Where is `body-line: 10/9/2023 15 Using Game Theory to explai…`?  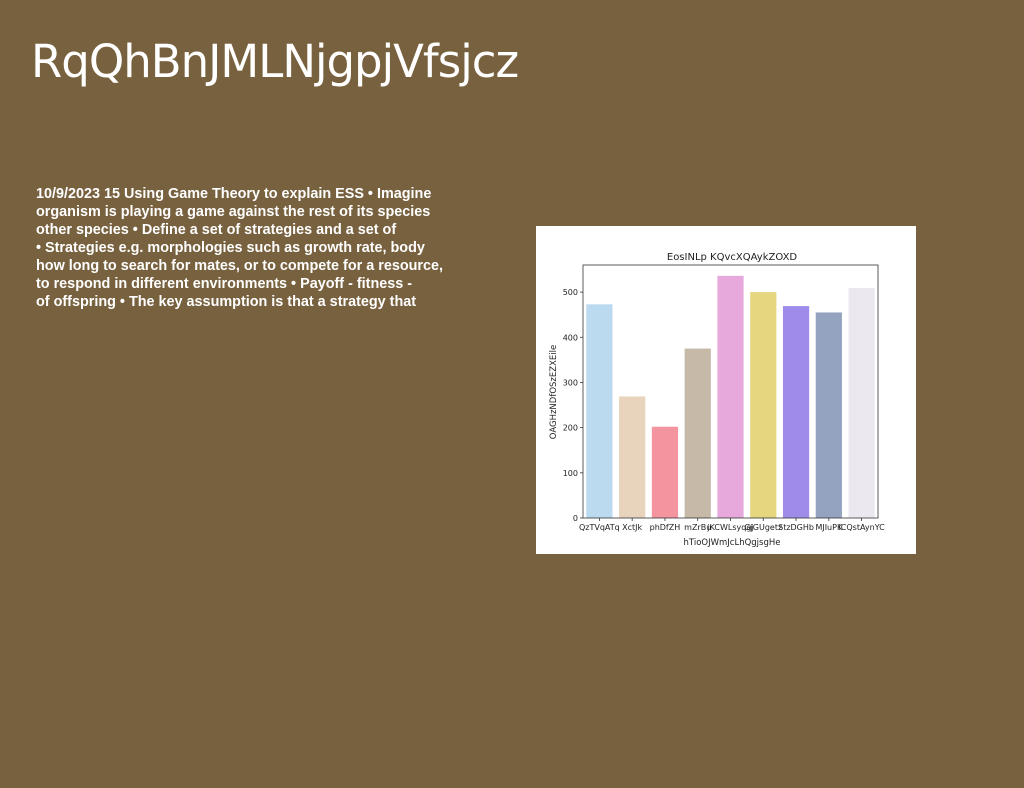 body-line: 10/9/2023 15 Using Game Theory to explai… is located at coordinates (234, 194).